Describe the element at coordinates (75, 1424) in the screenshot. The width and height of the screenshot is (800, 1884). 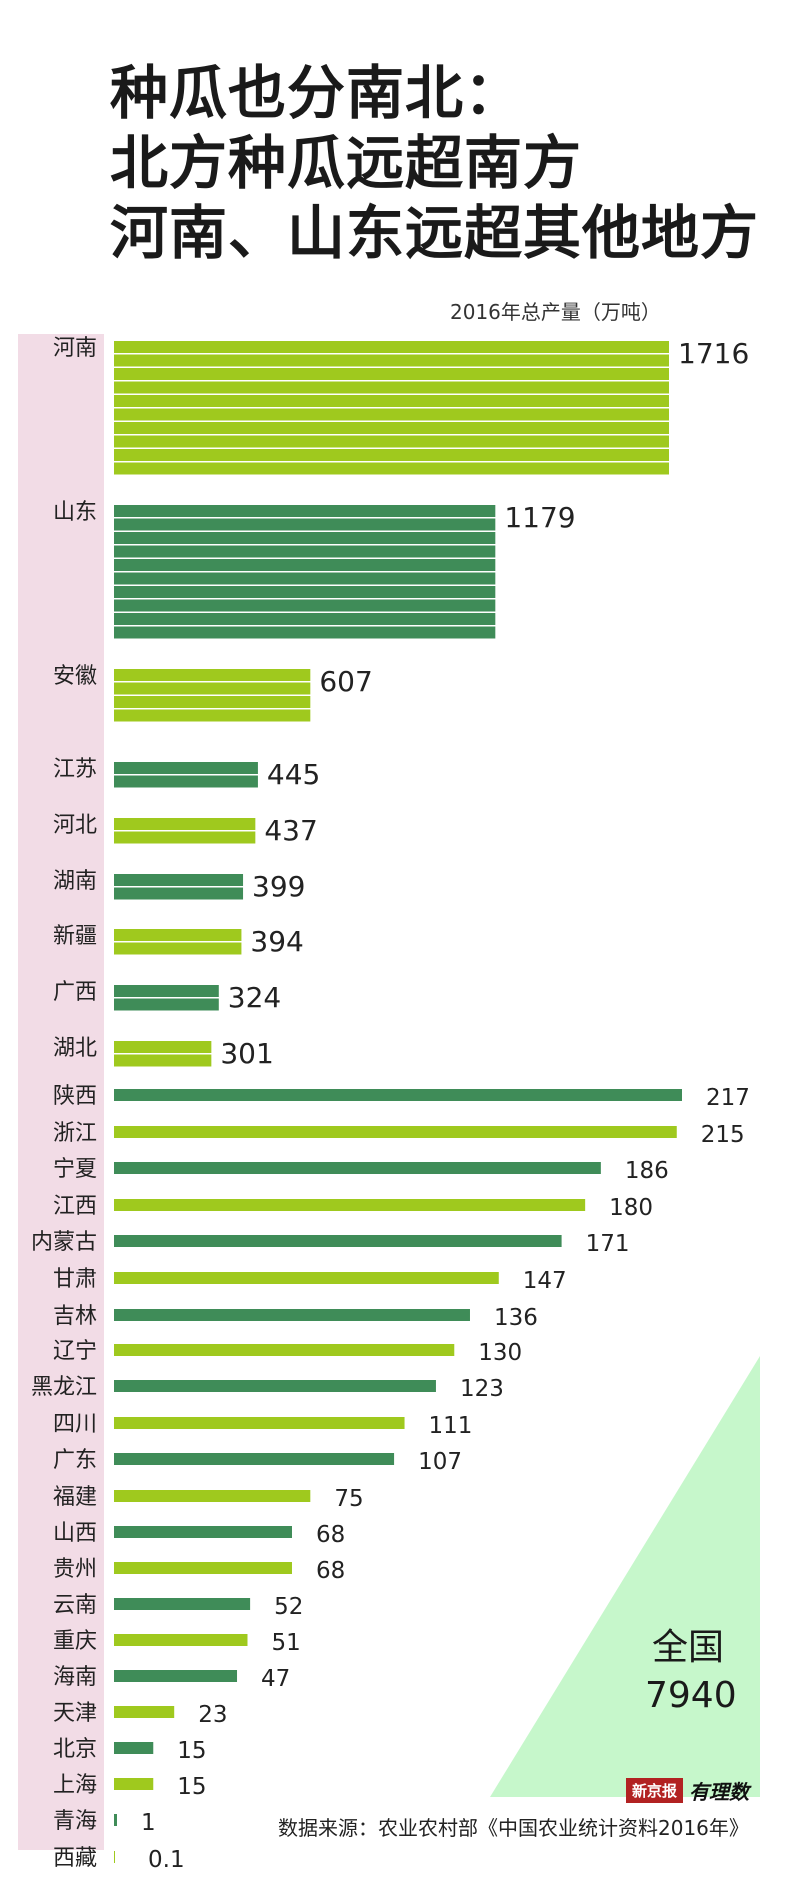
I see `category-label: 四川` at that location.